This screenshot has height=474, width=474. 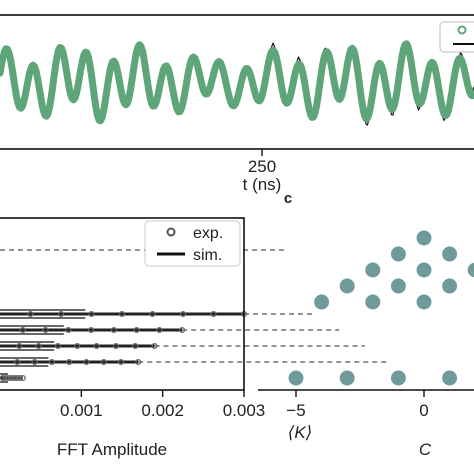 I want to click on fft-tick-label: 0.001, so click(x=81, y=410).